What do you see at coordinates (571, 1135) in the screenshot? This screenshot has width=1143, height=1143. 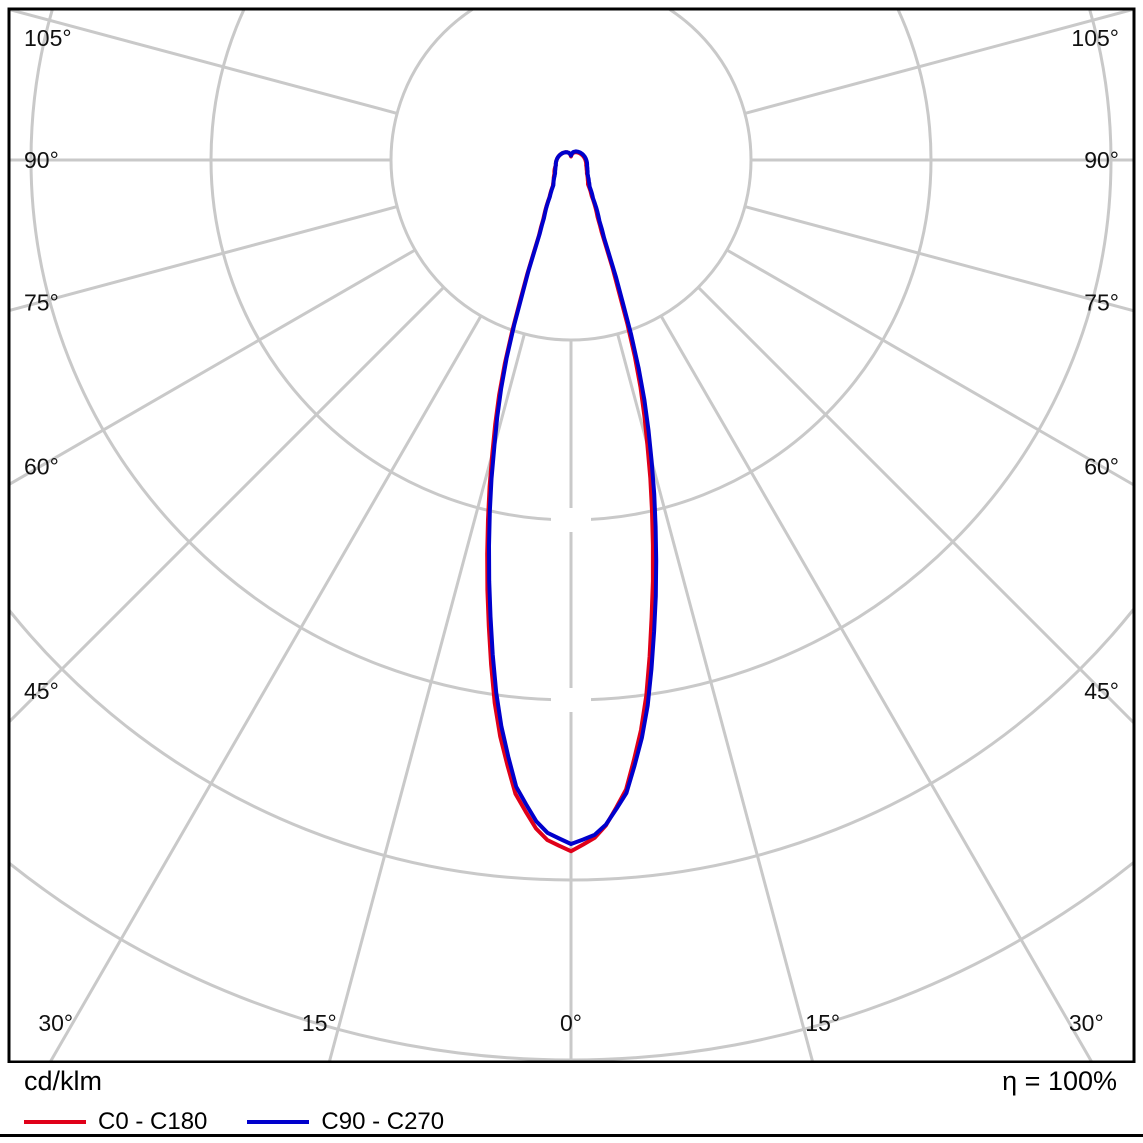 I see `bottom-divider` at bounding box center [571, 1135].